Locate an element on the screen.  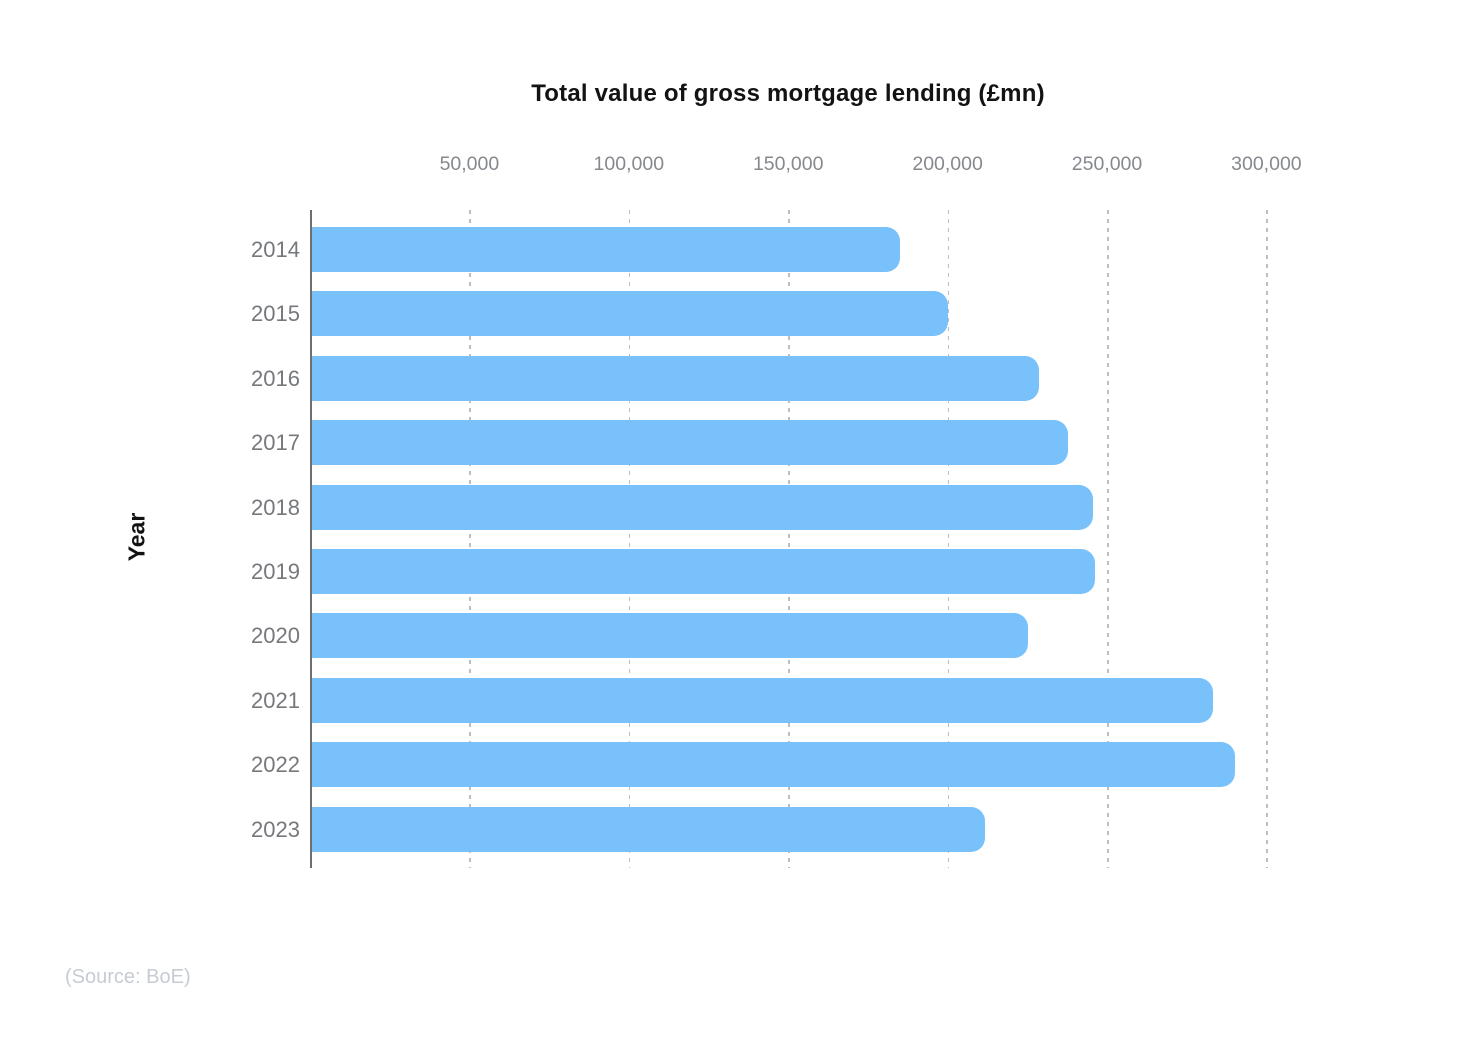
x-tick-label: 100,000 is located at coordinates (629, 164).